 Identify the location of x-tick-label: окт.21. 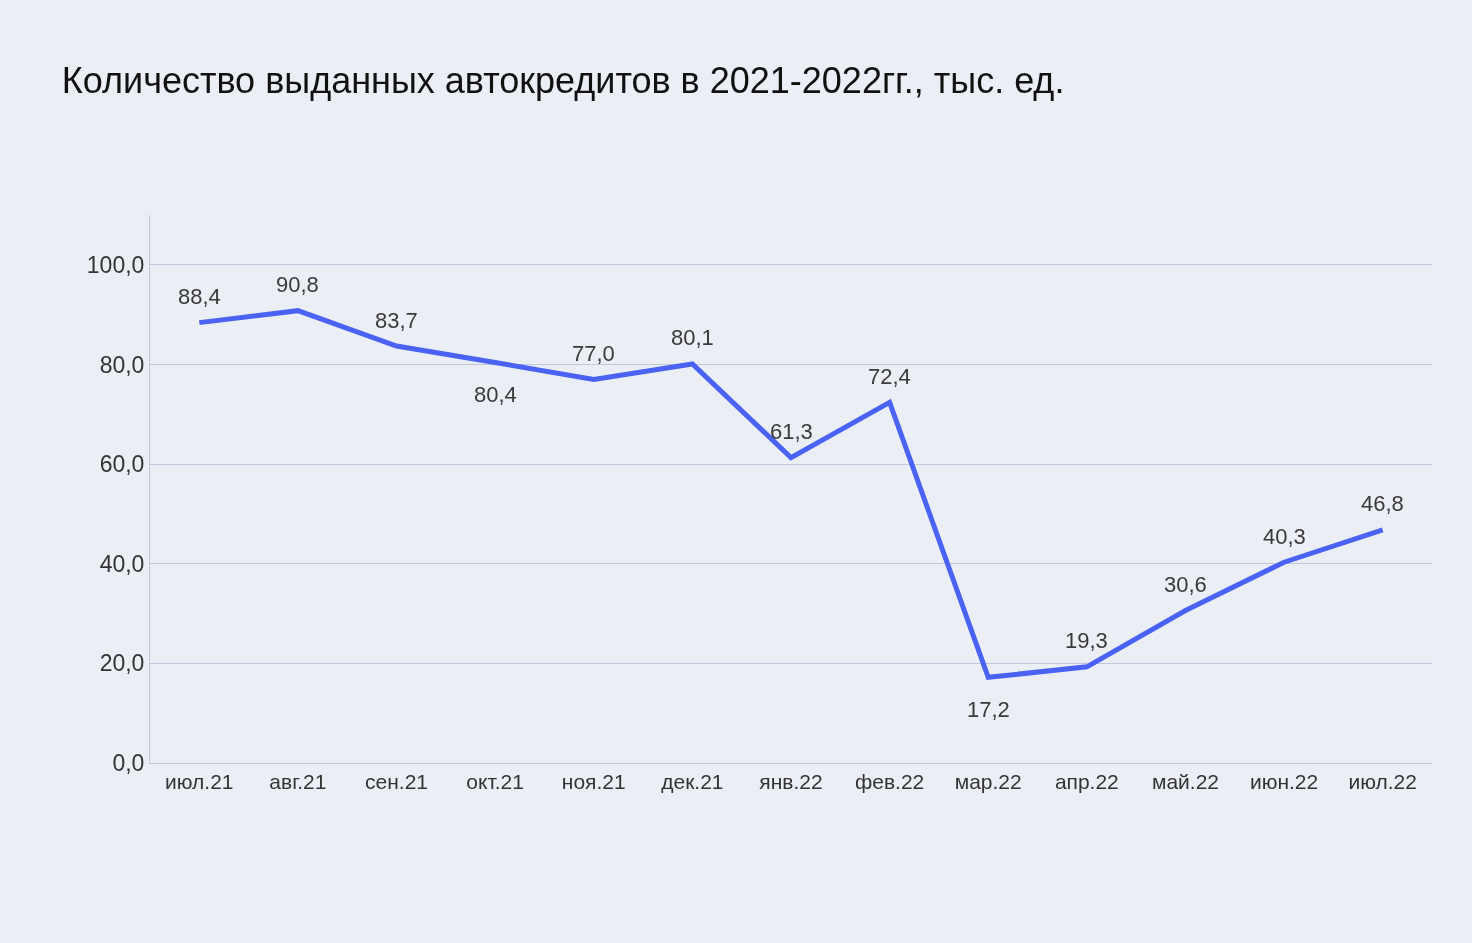
(495, 782).